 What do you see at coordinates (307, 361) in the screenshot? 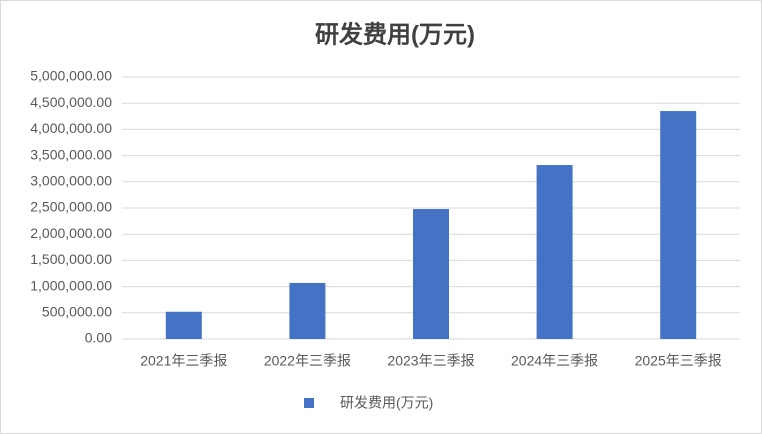
I see `x-tick-label: 2022年三季报` at bounding box center [307, 361].